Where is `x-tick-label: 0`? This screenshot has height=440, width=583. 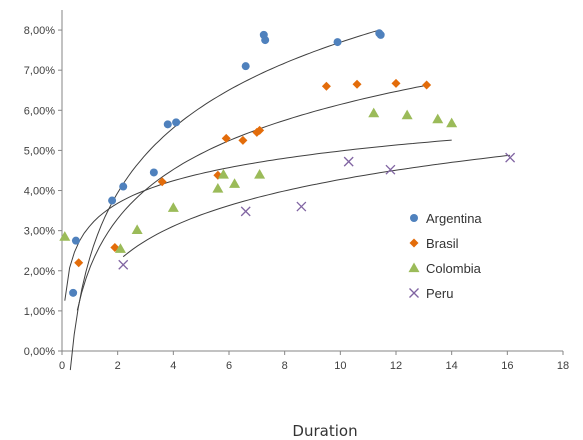
x-tick-label: 0 is located at coordinates (62, 366).